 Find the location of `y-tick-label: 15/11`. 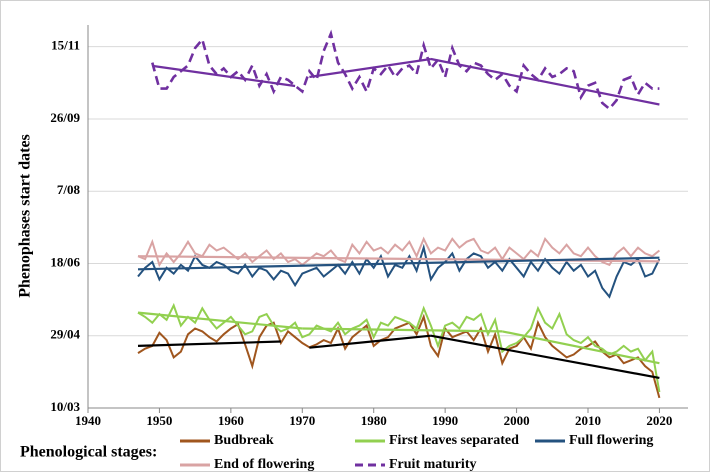

y-tick-label: 15/11 is located at coordinates (65, 45).